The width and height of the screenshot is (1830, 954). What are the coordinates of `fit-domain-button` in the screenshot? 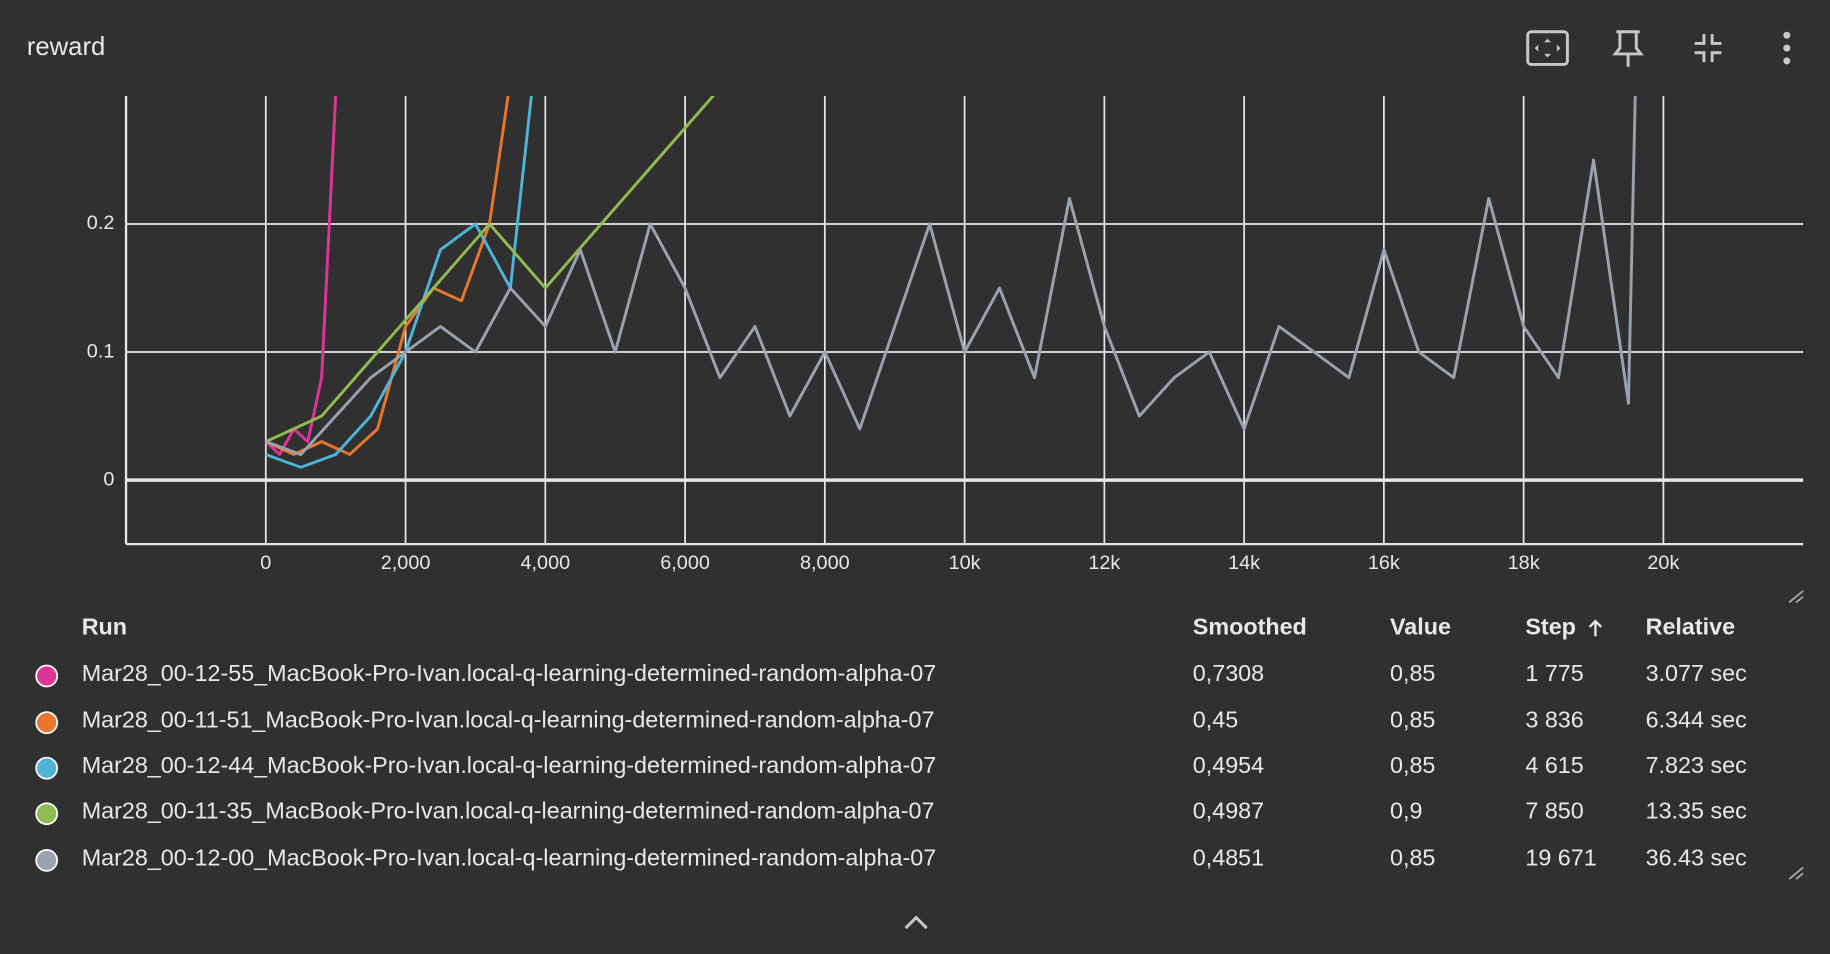 It's located at (1547, 48).